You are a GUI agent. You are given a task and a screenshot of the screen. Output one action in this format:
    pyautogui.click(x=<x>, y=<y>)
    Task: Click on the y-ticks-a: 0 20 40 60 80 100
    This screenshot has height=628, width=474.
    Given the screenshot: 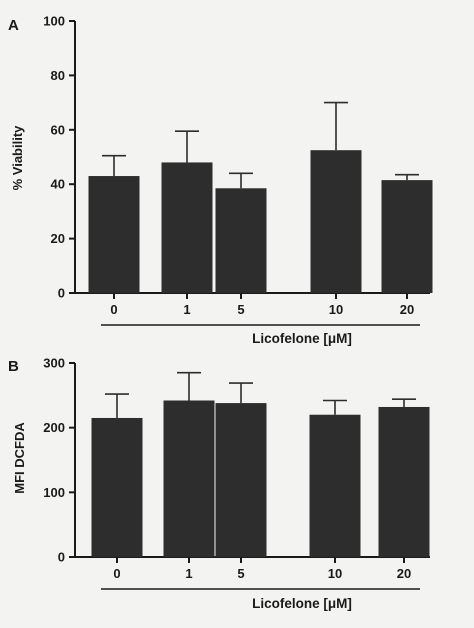 What is the action you would take?
    pyautogui.click(x=59, y=157)
    